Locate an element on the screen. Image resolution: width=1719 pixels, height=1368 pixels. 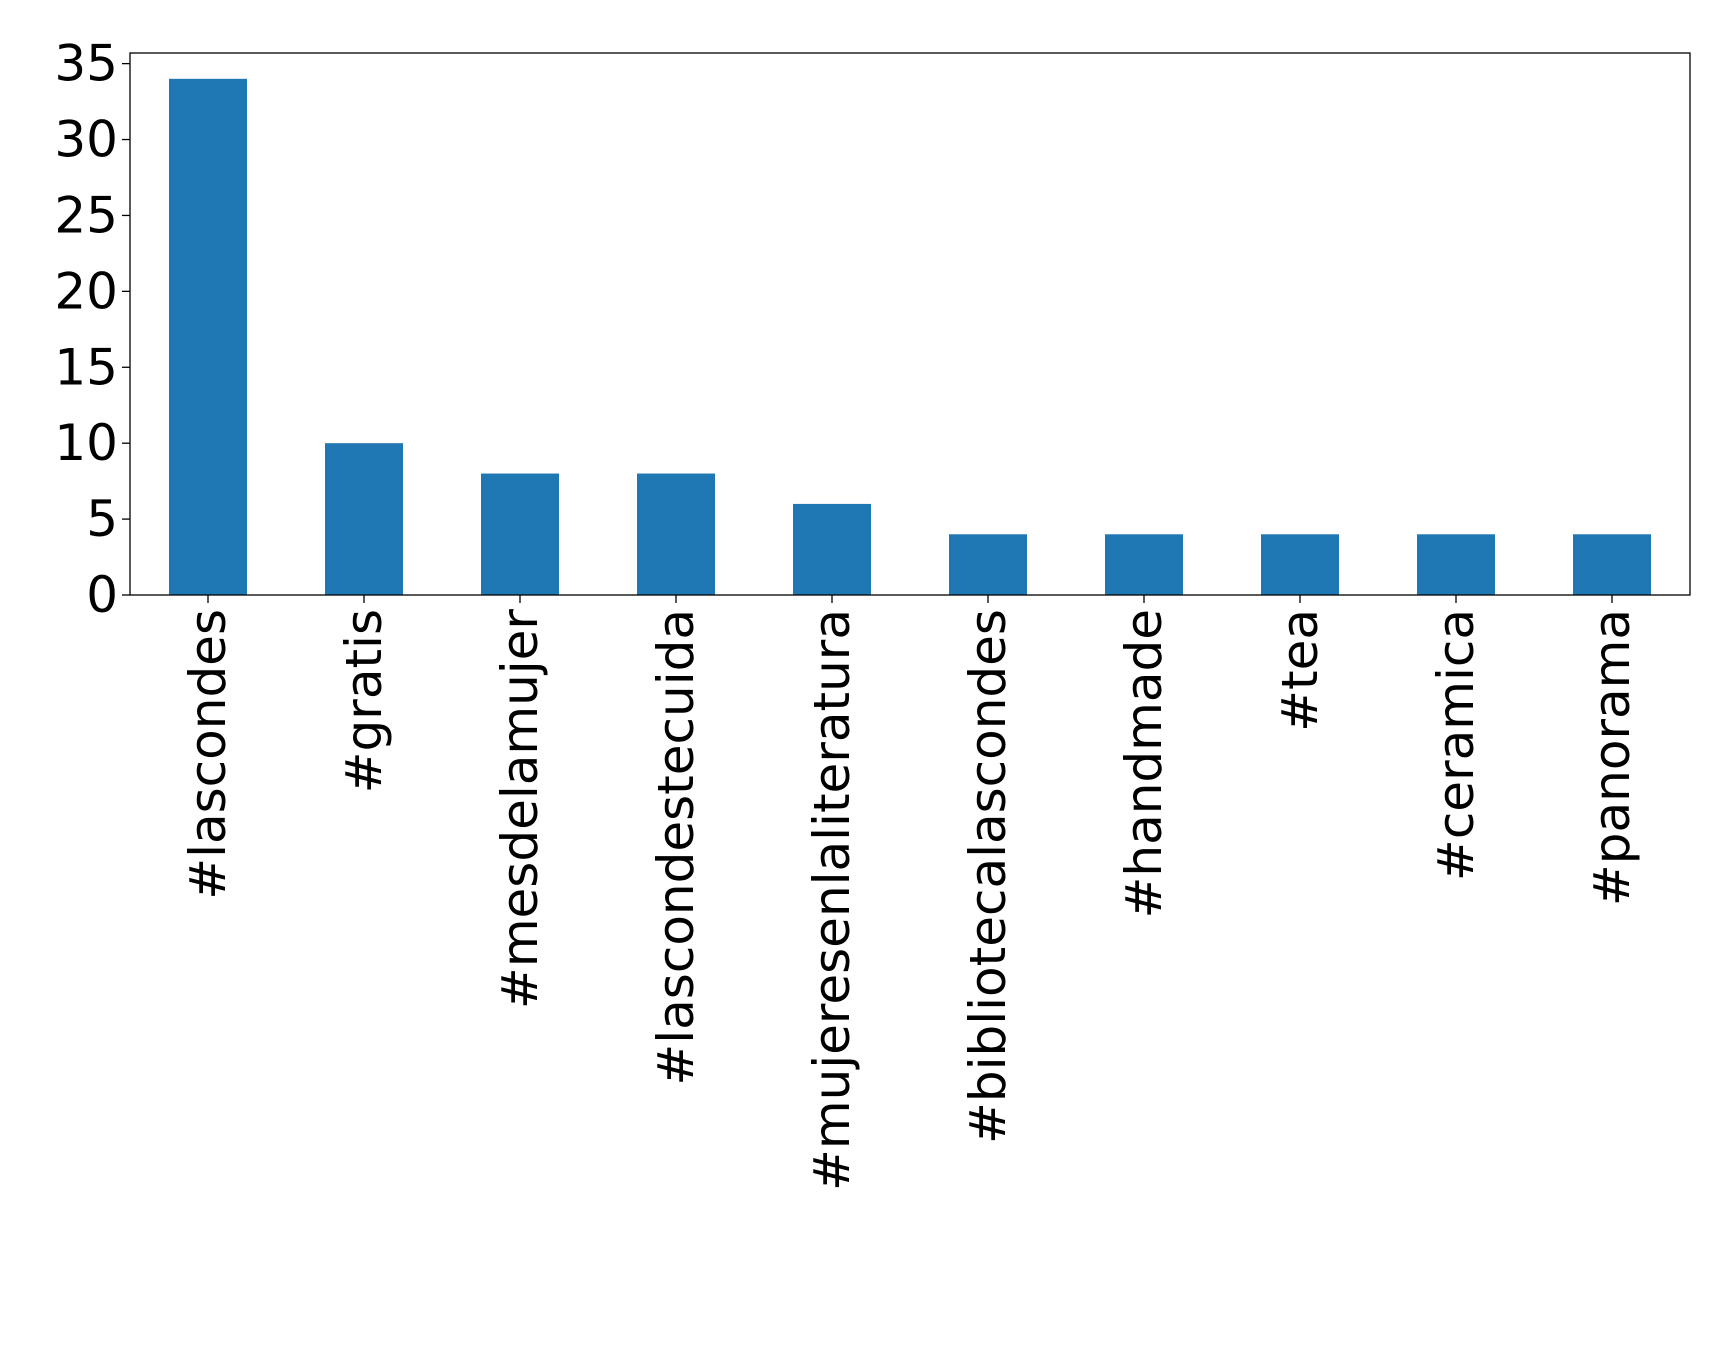
y-tick-label: 0 is located at coordinates (102, 595).